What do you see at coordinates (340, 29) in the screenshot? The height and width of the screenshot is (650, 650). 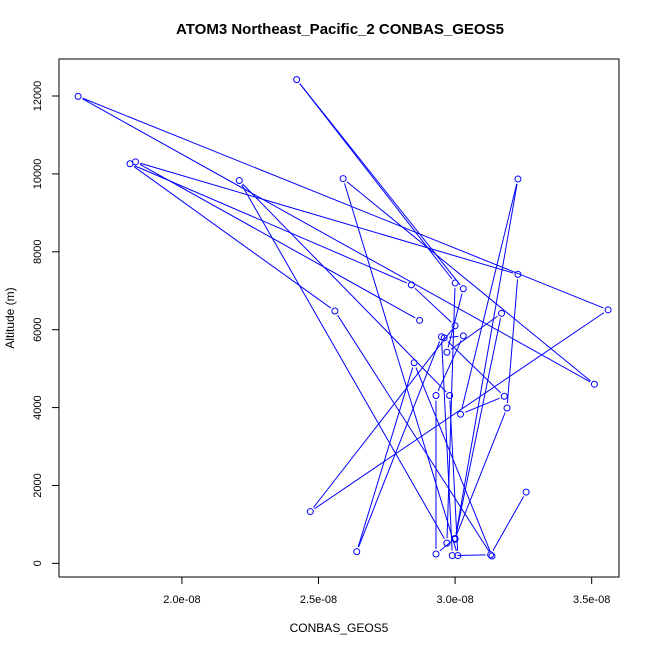 I see `chart-title: ATOM3 Northeast_Pacific_2 CONBAS_GEOS5` at bounding box center [340, 29].